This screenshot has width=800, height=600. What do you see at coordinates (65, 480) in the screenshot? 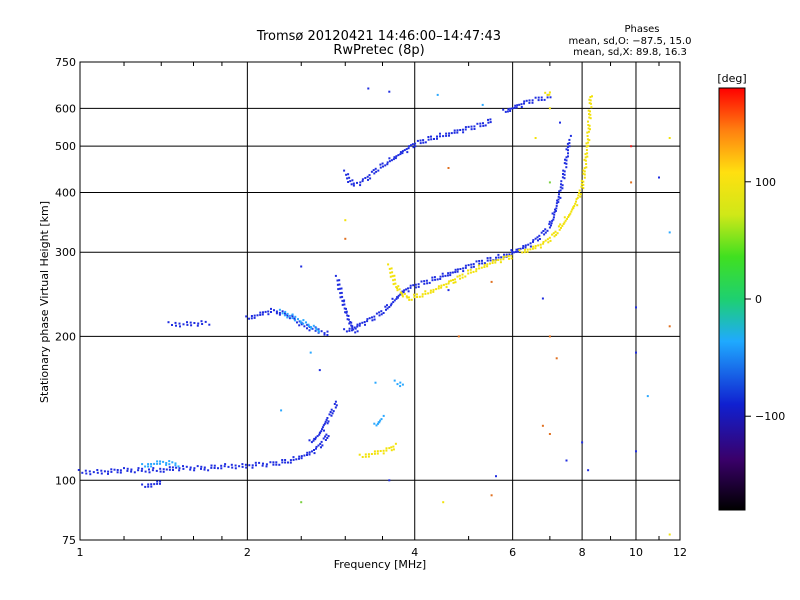
I see `y-tick-label: 100` at bounding box center [65, 480].